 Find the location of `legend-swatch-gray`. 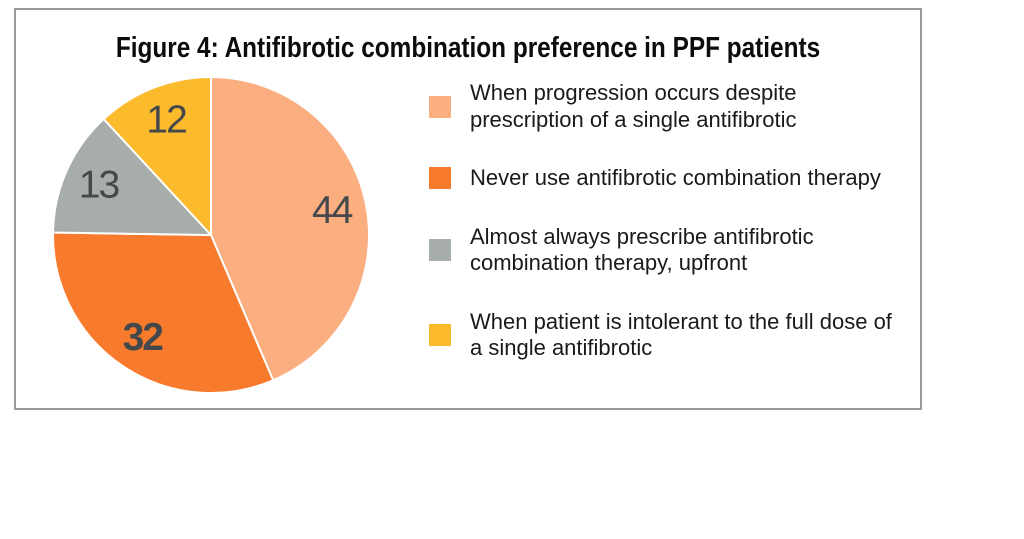

legend-swatch-gray is located at coordinates (440, 250).